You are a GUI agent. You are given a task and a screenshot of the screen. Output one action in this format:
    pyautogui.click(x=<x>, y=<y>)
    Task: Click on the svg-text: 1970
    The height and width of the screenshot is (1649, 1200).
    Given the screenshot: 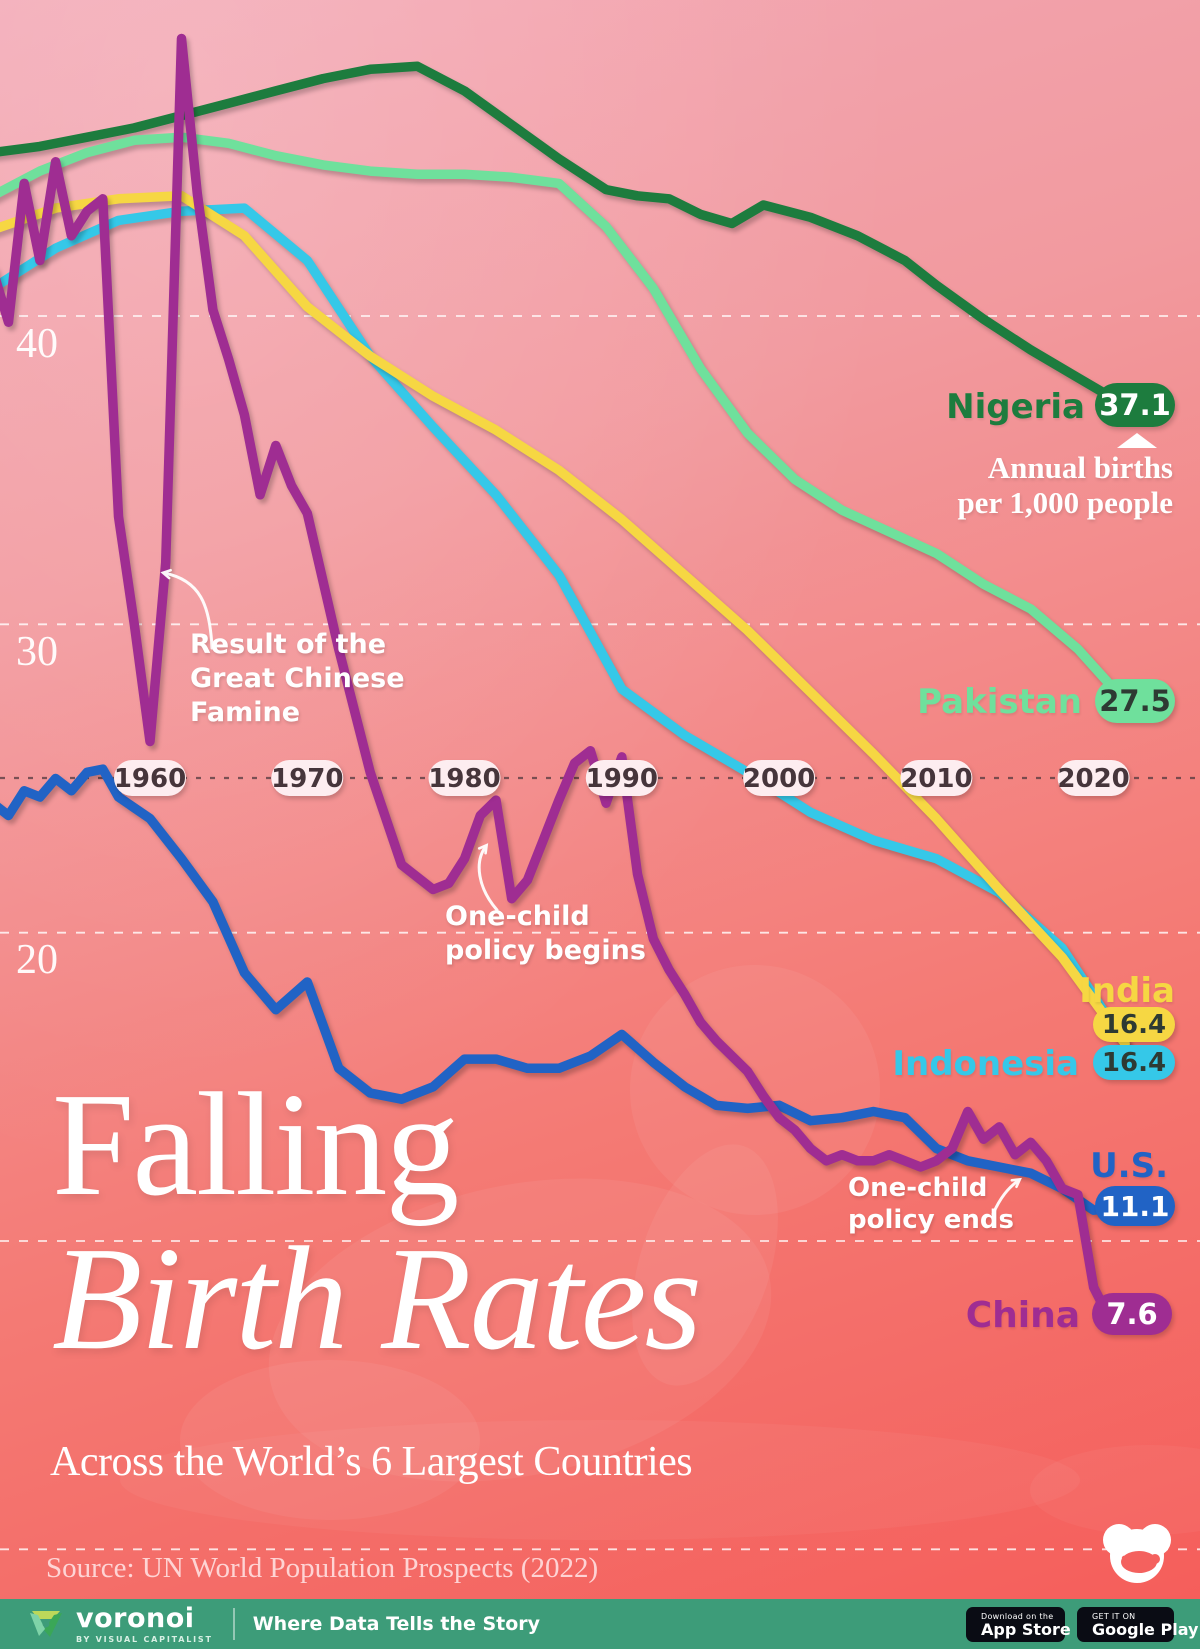 What is the action you would take?
    pyautogui.click(x=307, y=779)
    